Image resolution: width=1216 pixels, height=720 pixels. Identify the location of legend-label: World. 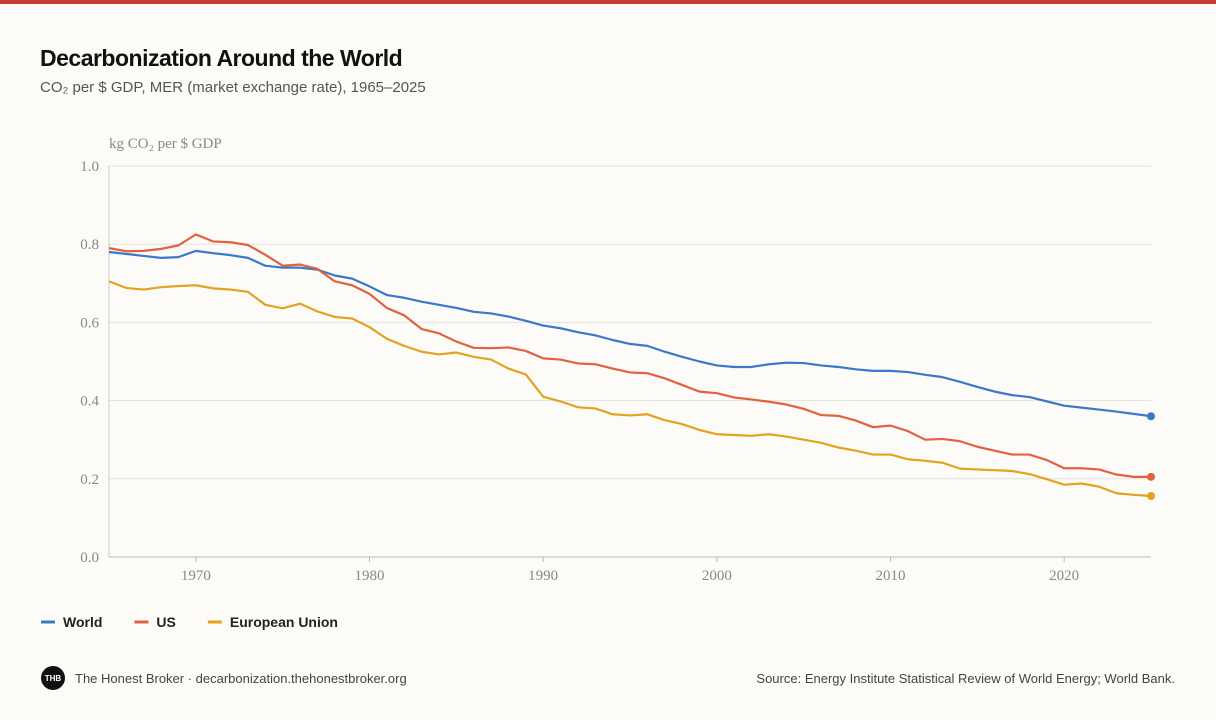
(82, 622).